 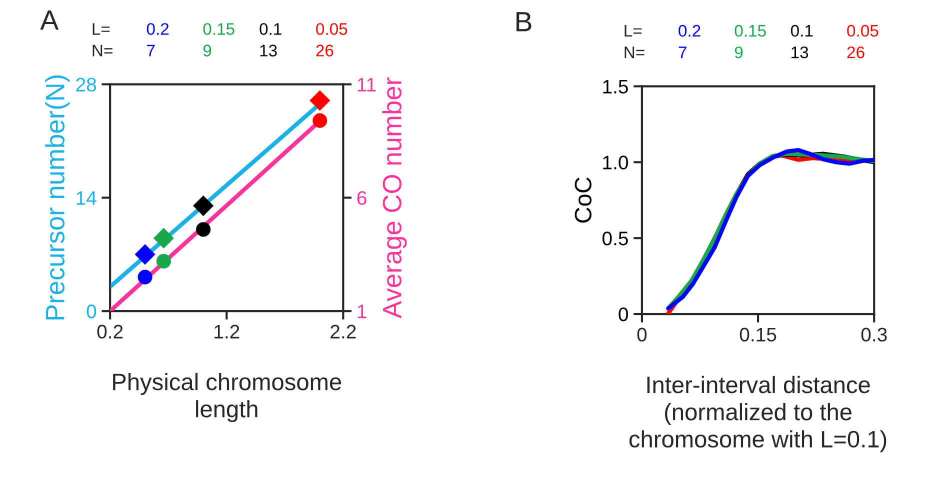 What do you see at coordinates (615, 163) in the screenshot?
I see `y-tick-label: 1.0` at bounding box center [615, 163].